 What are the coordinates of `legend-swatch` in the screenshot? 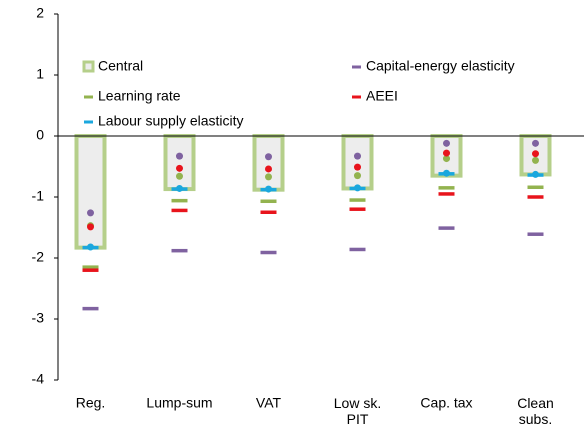 It's located at (88, 66).